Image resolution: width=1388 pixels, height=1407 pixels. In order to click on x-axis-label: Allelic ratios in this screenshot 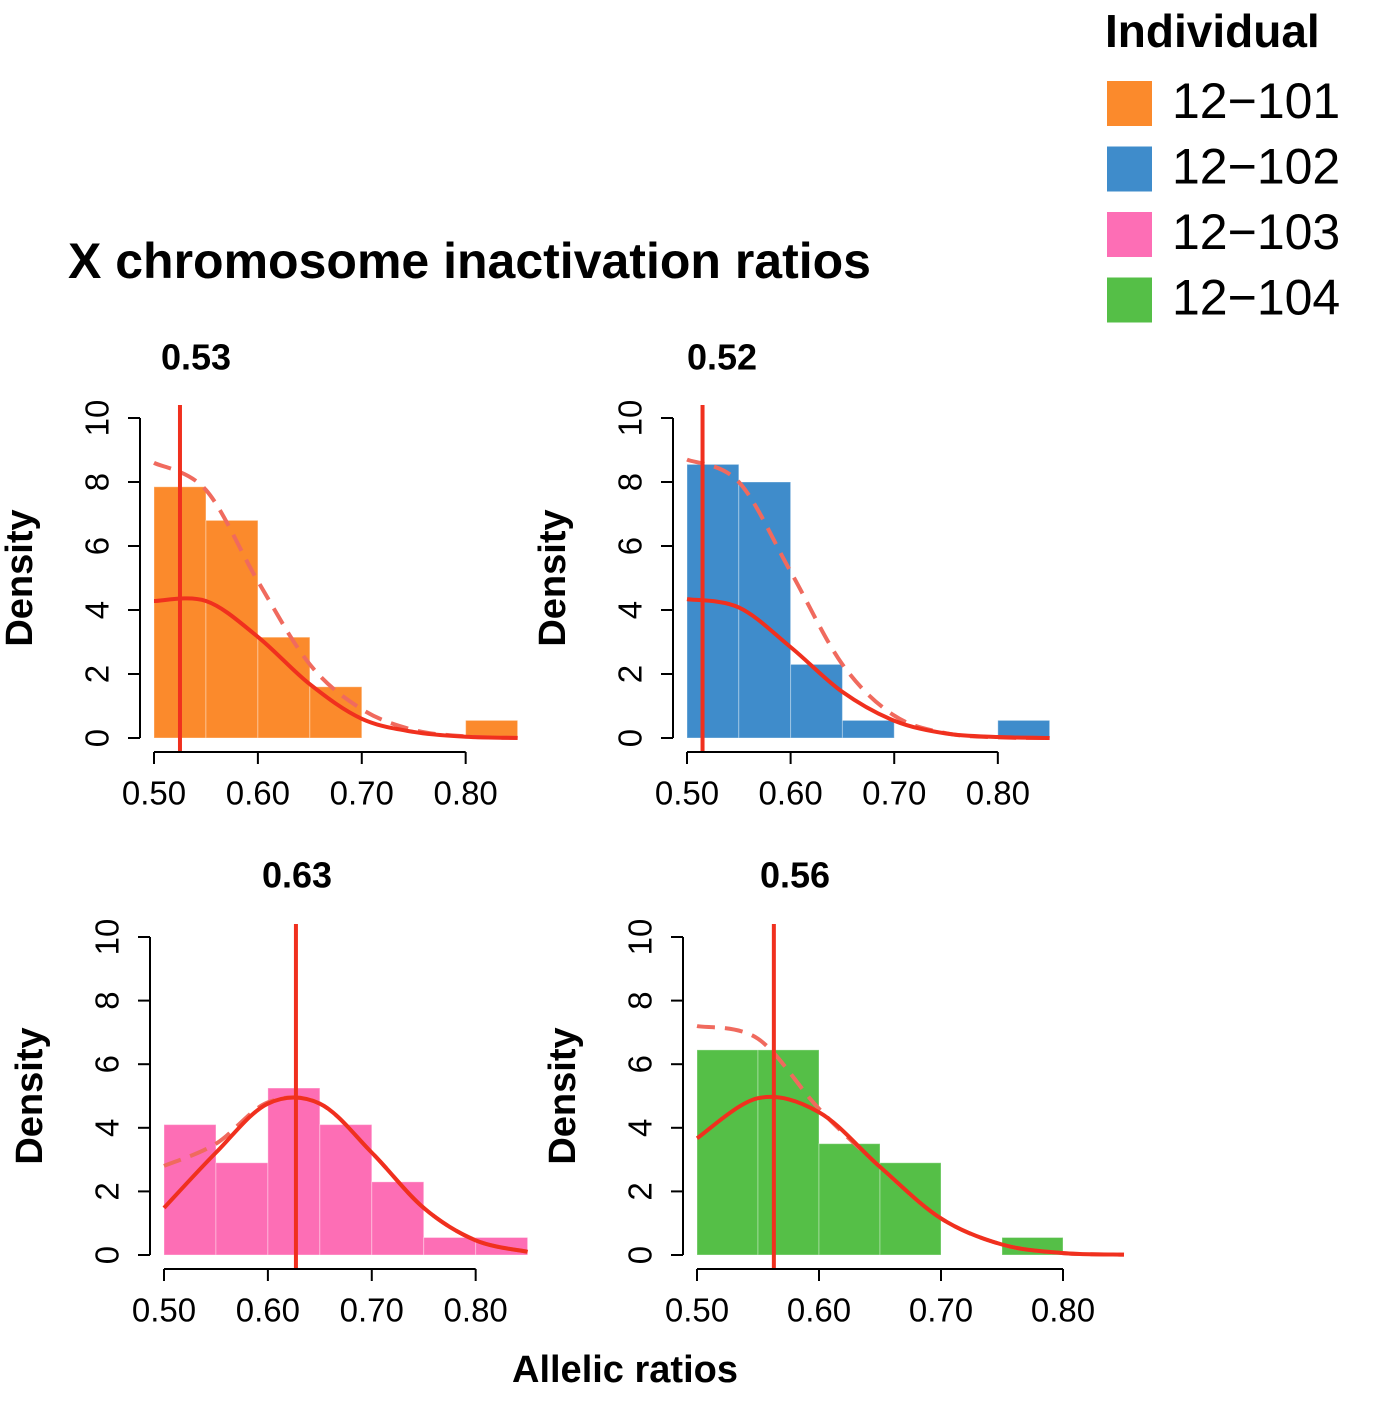, I will do `click(625, 1370)`.